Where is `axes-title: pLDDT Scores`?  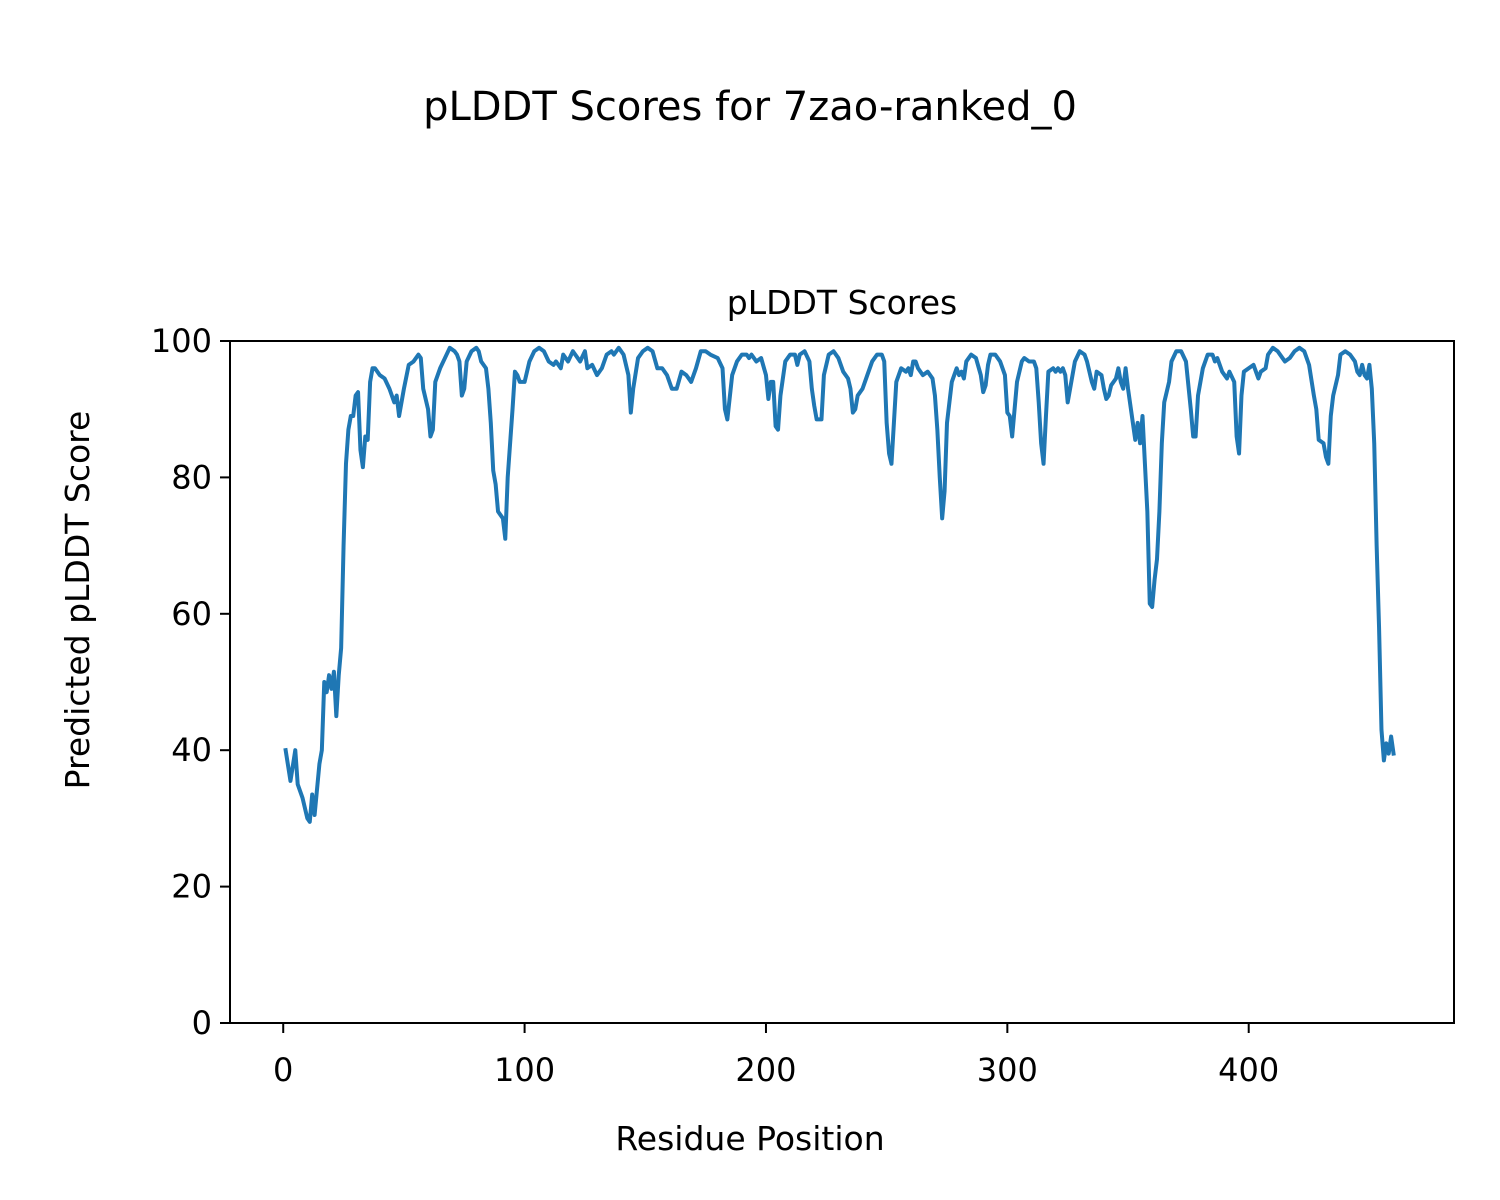
axes-title: pLDDT Scores is located at coordinates (842, 302).